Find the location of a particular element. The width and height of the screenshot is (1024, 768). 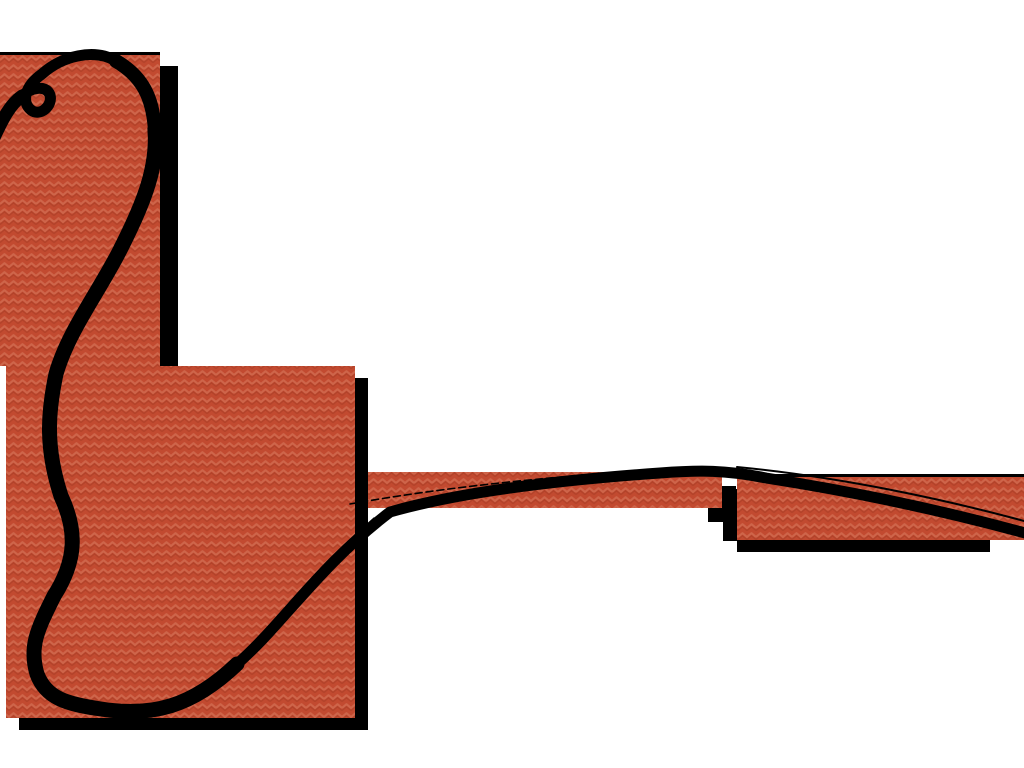

string-strip-hairline is located at coordinates (520, 485).